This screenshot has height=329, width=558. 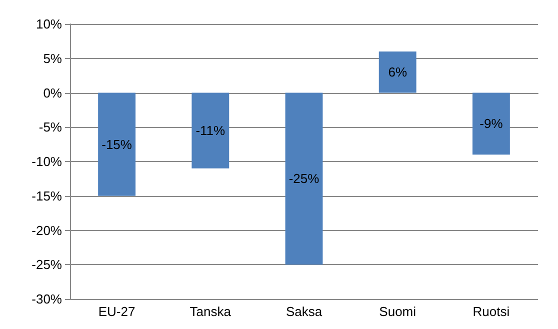 I want to click on x-tick-label: EU-27, so click(x=117, y=311).